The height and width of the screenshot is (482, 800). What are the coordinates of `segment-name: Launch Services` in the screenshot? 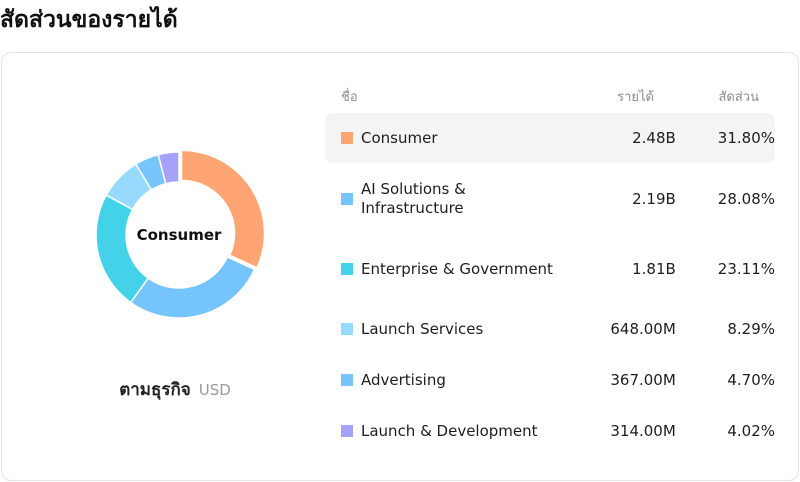 It's located at (422, 328).